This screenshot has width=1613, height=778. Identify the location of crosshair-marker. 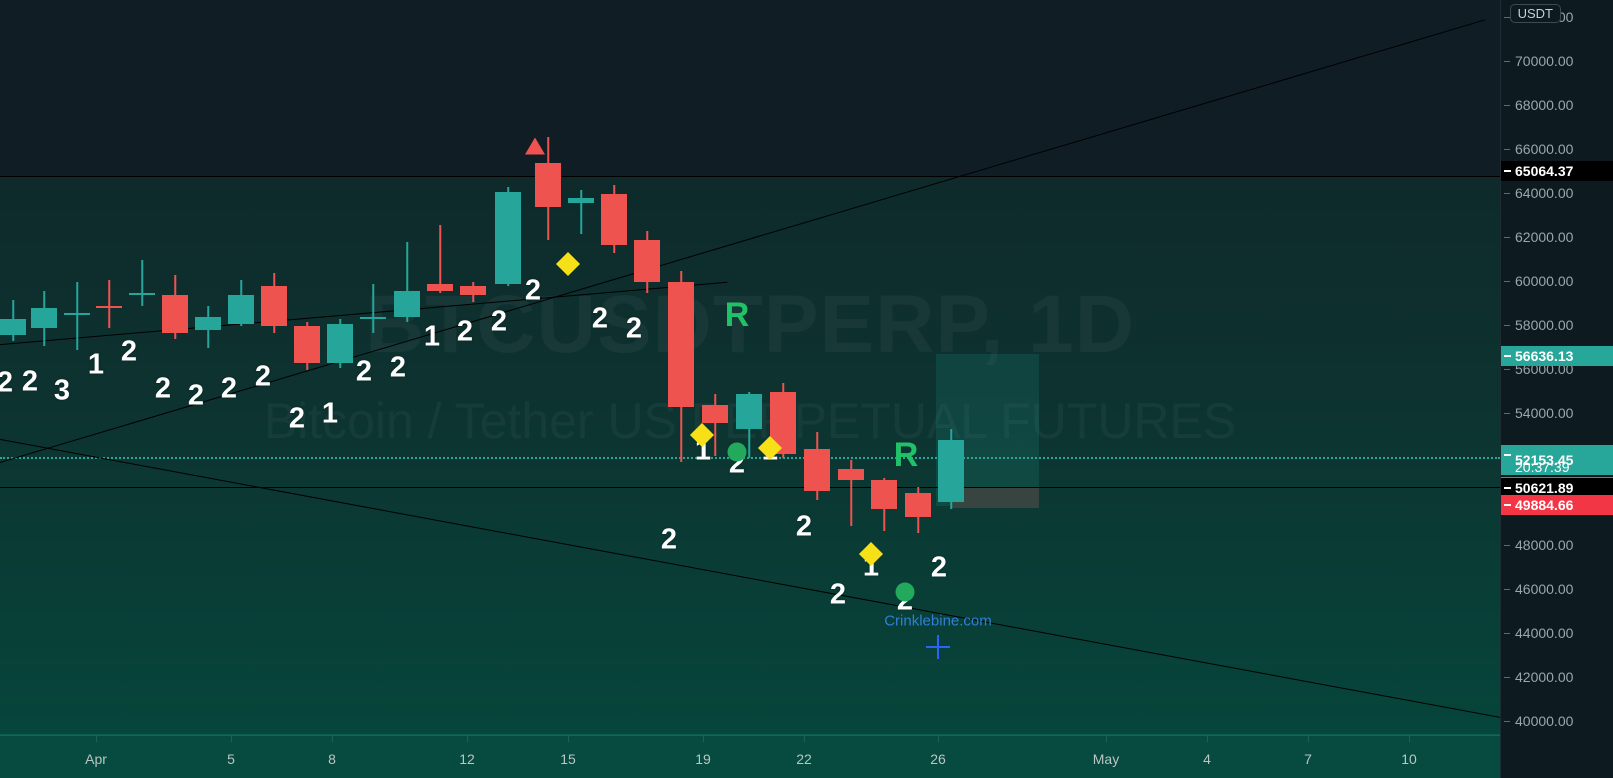
(938, 647).